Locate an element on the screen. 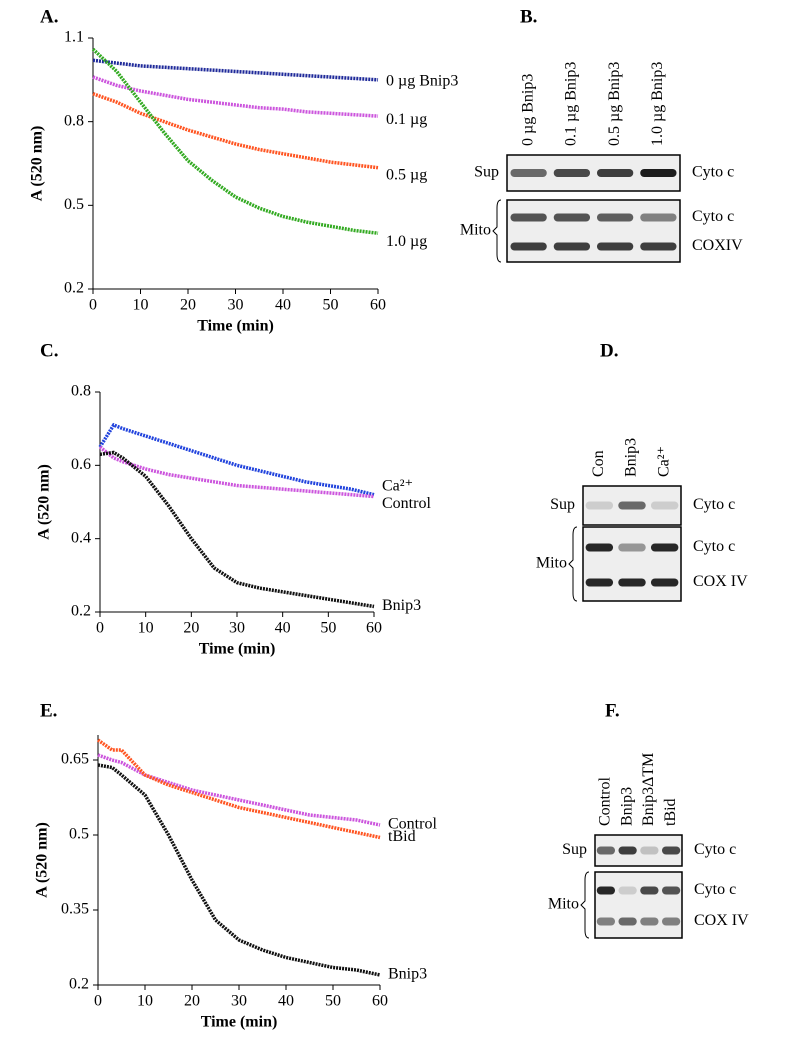 Image resolution: width=800 pixels, height=1041 pixels. panel-label: E. is located at coordinates (48, 710).